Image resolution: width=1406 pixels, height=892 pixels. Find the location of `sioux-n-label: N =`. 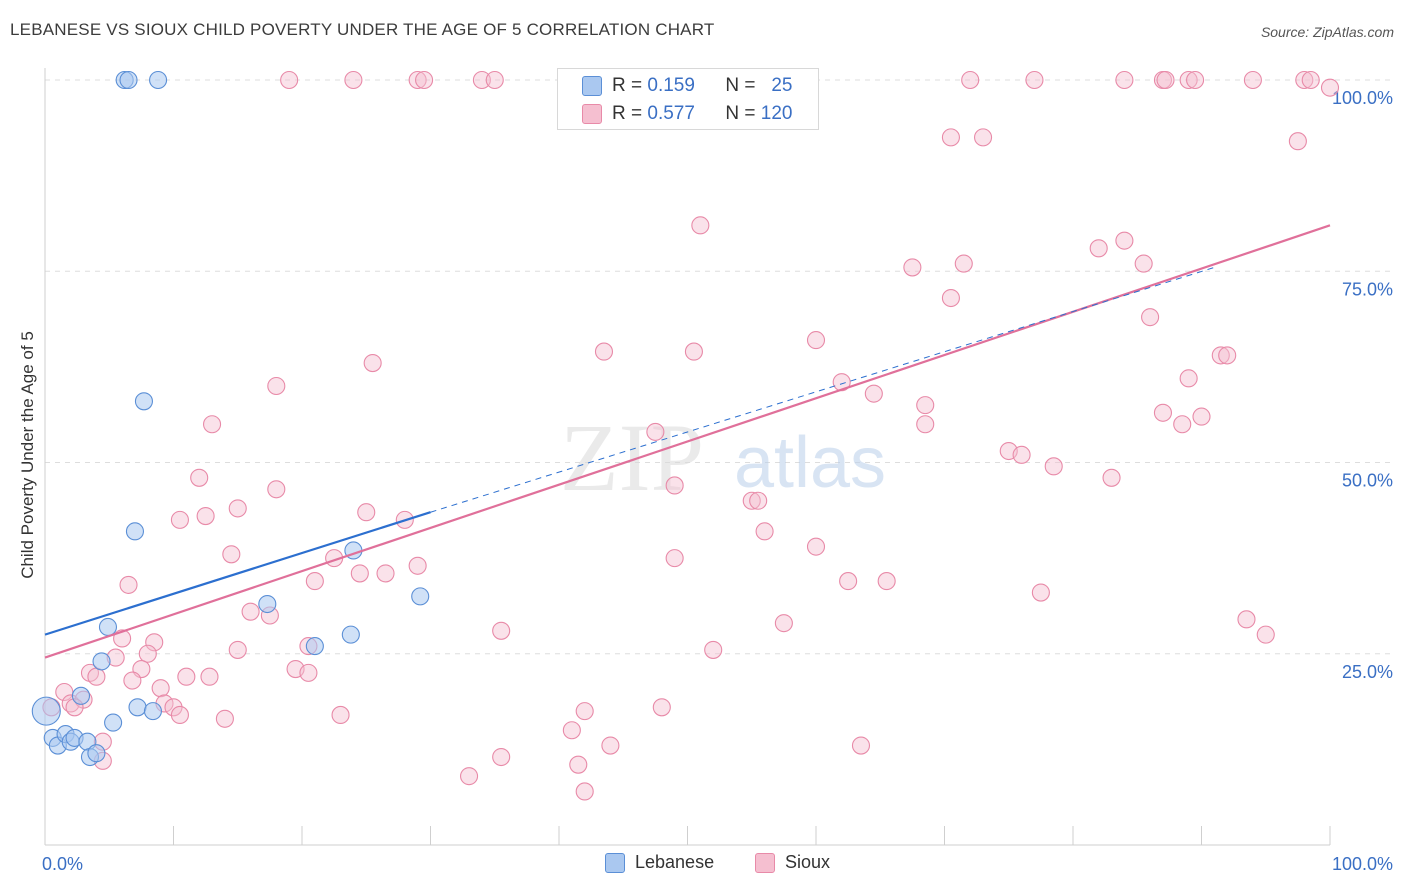

sioux-n-label: N = is located at coordinates (740, 113).